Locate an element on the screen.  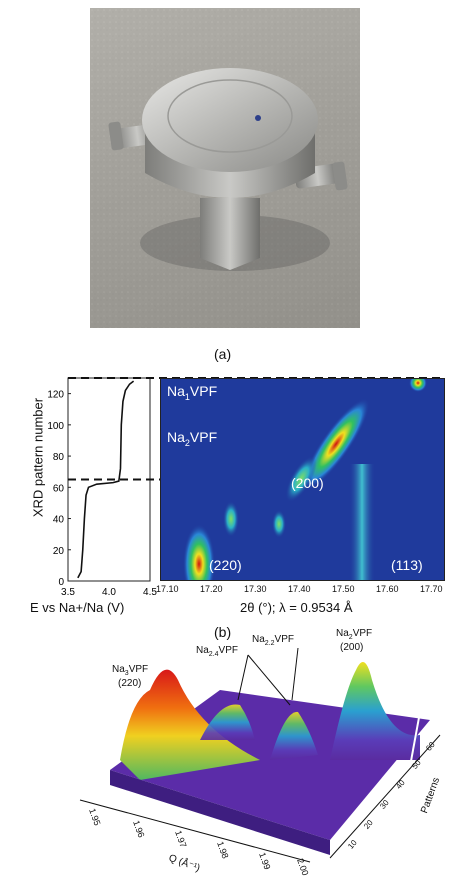
cell-base-icon is located at coordinates (230, 234).